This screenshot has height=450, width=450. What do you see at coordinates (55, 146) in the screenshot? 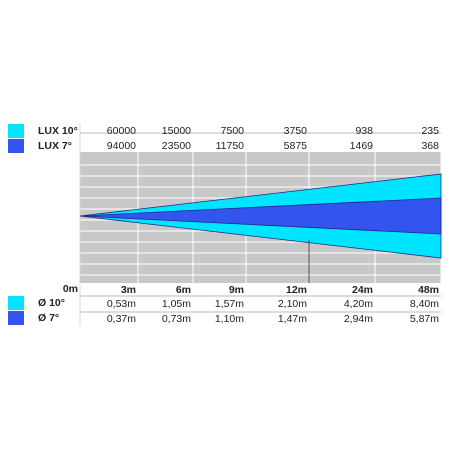
I see `legend-label-lux-7: LUX 7°` at bounding box center [55, 146].